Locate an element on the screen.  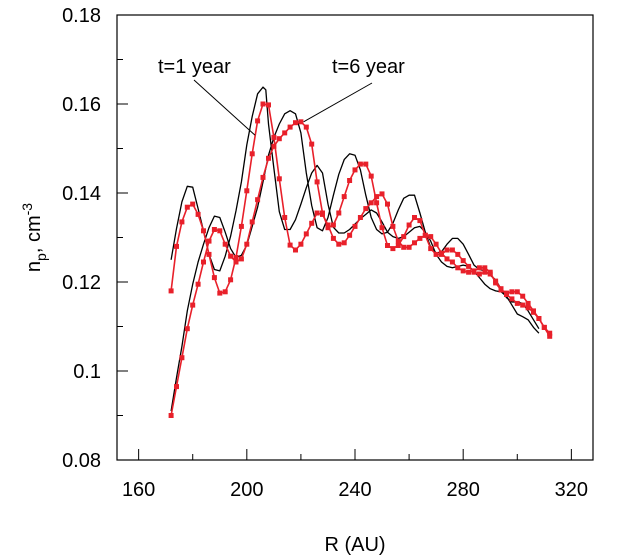
x-tick-label: 160 is located at coordinates (138, 490).